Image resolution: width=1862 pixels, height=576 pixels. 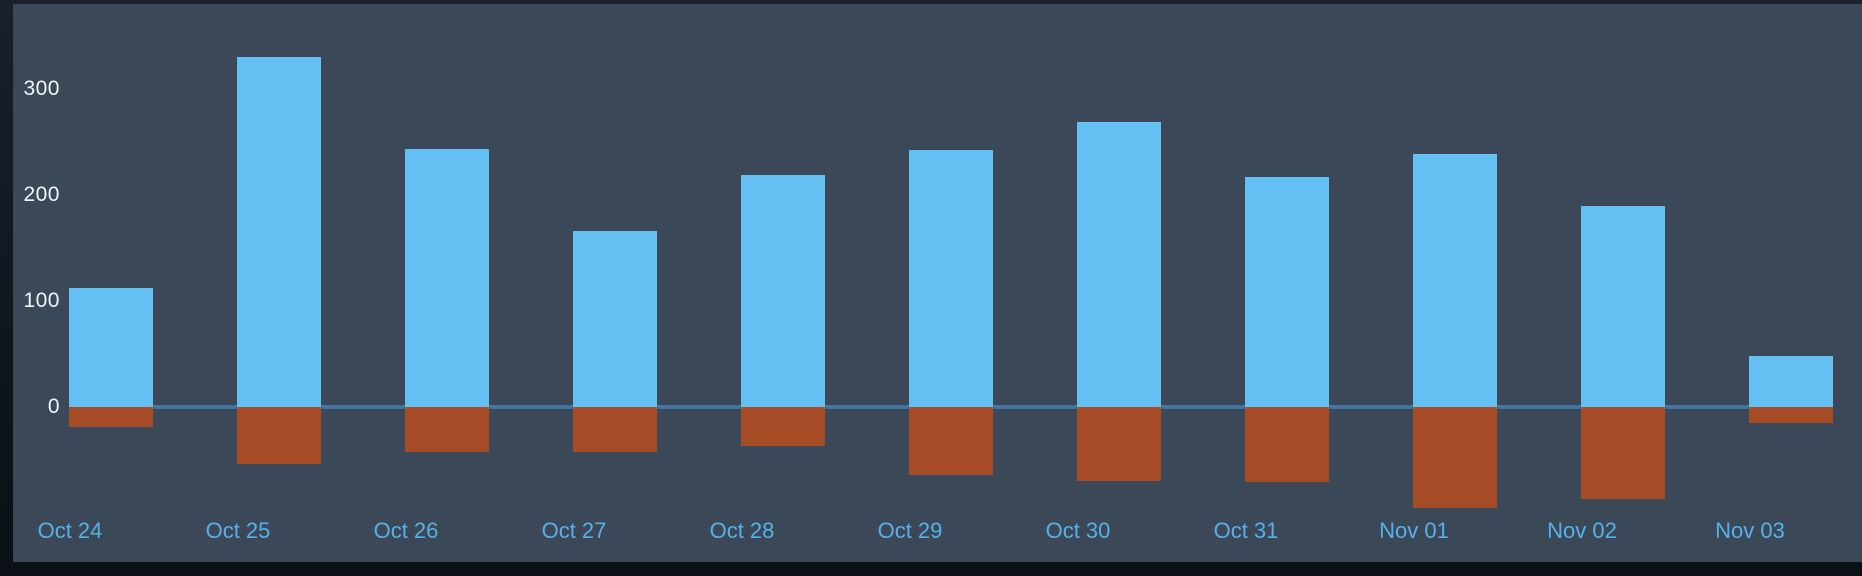 I want to click on x-tick-label: Oct 28, so click(x=742, y=530).